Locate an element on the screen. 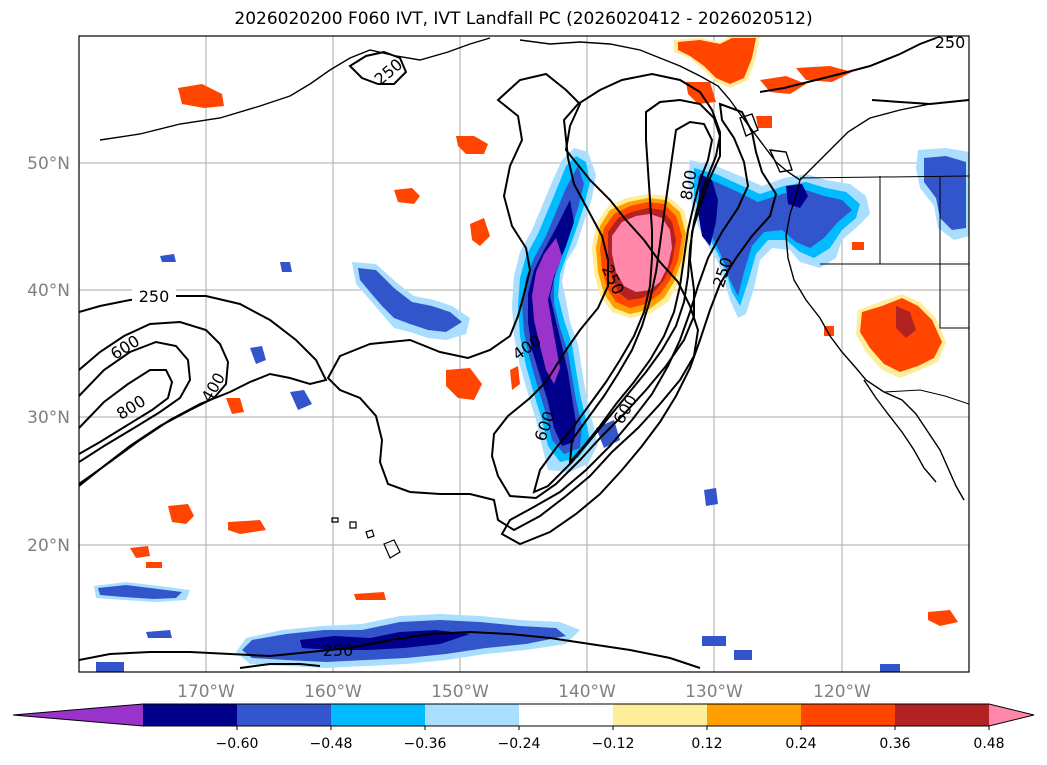  contour-800-west is located at coordinates (126, 412).